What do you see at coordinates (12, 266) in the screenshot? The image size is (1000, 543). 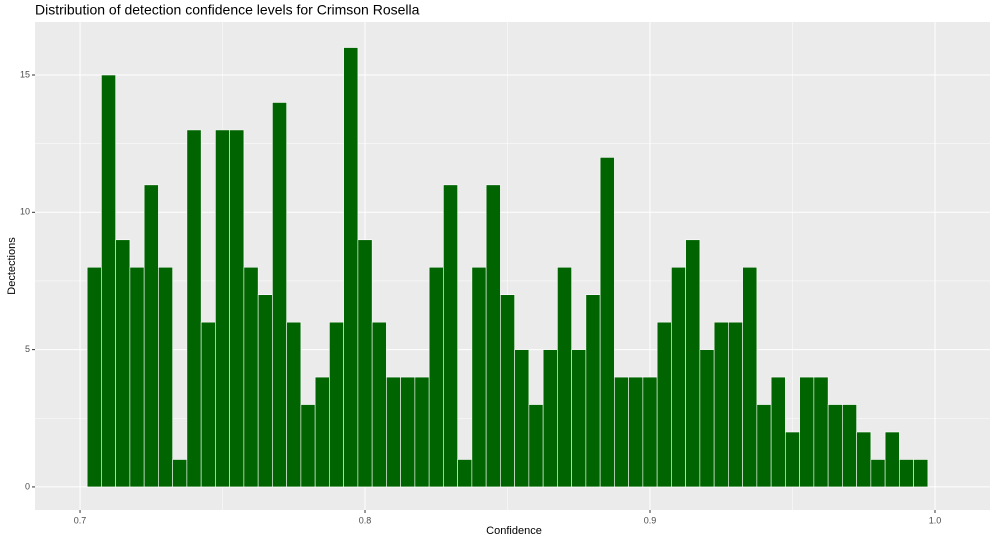 I see `y-axis-label: Dectections` at bounding box center [12, 266].